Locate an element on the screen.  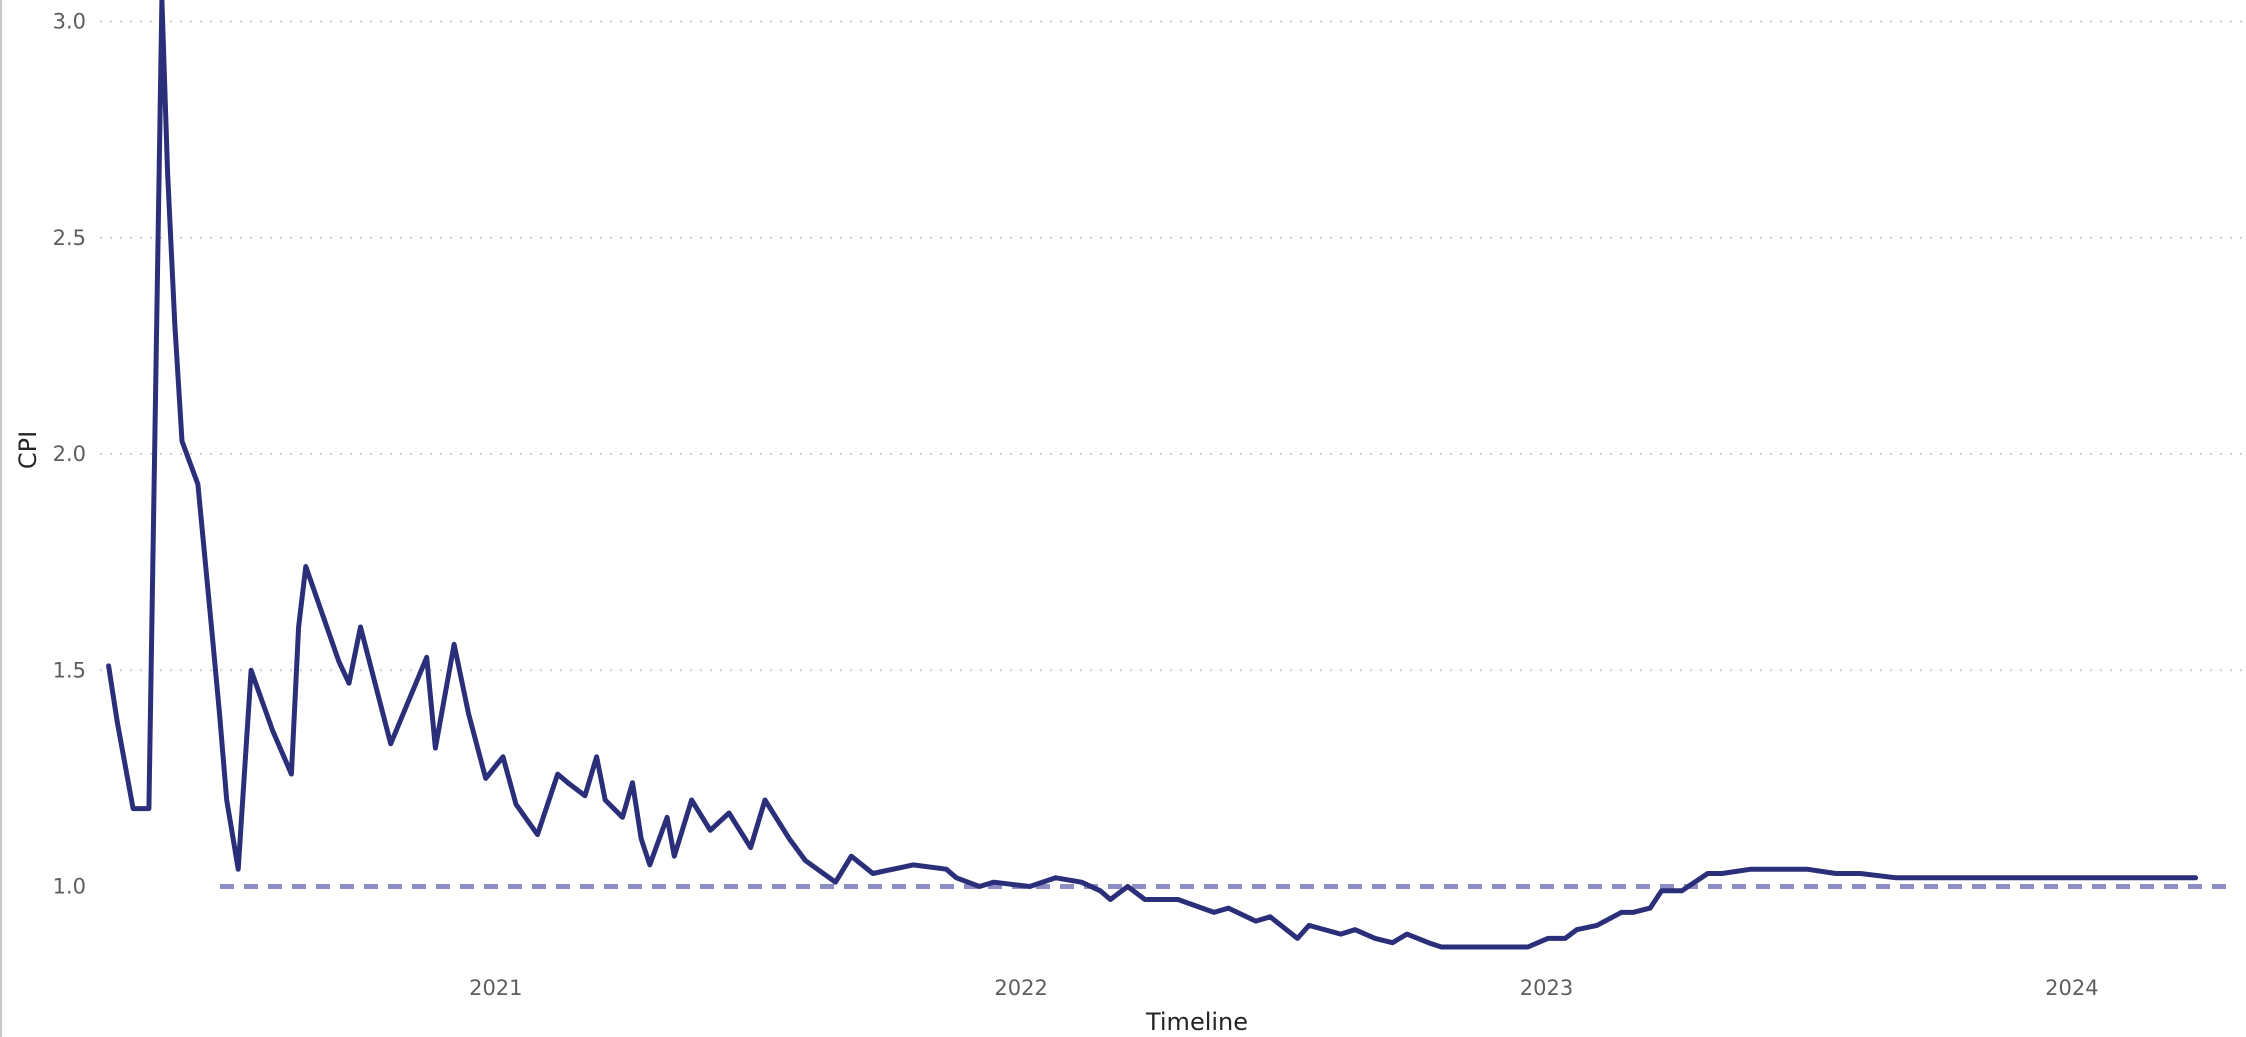
y-axis-title: CPI is located at coordinates (28, 450).